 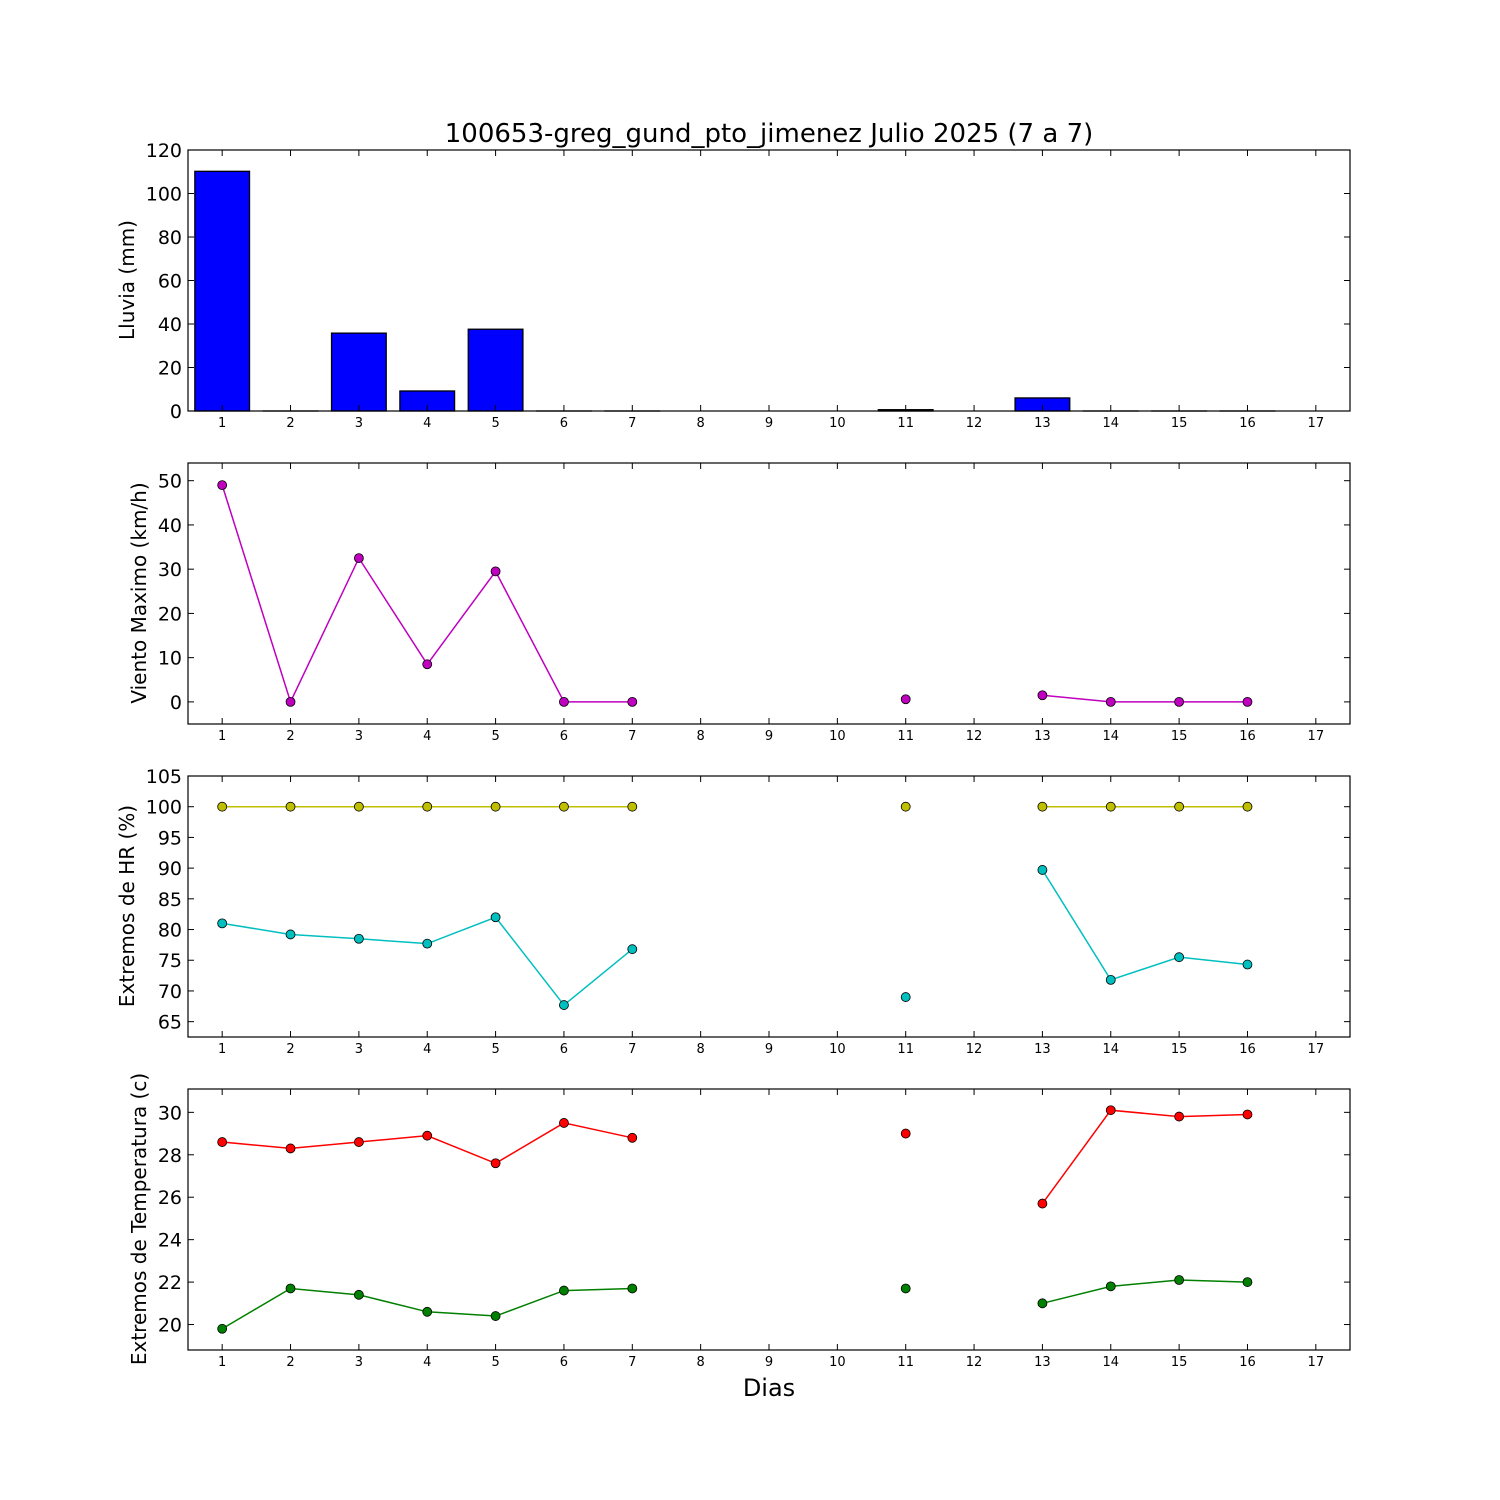 I want to click on y-tick-label: 95, so click(x=170, y=838).